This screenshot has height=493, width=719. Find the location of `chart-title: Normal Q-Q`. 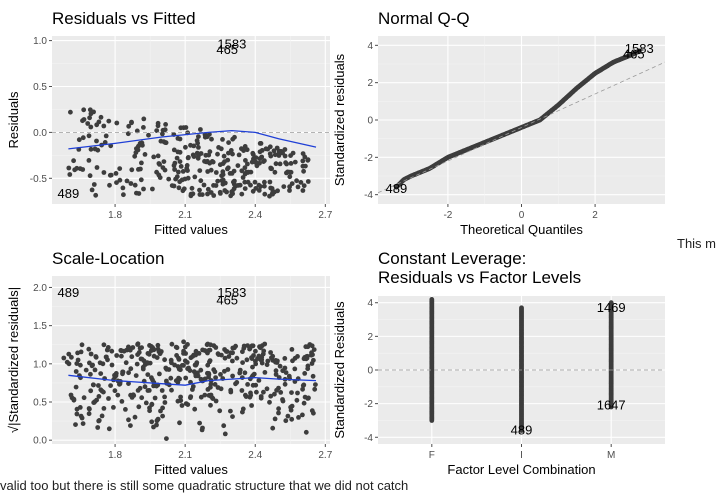

chart-title: Normal Q-Q is located at coordinates (424, 18).